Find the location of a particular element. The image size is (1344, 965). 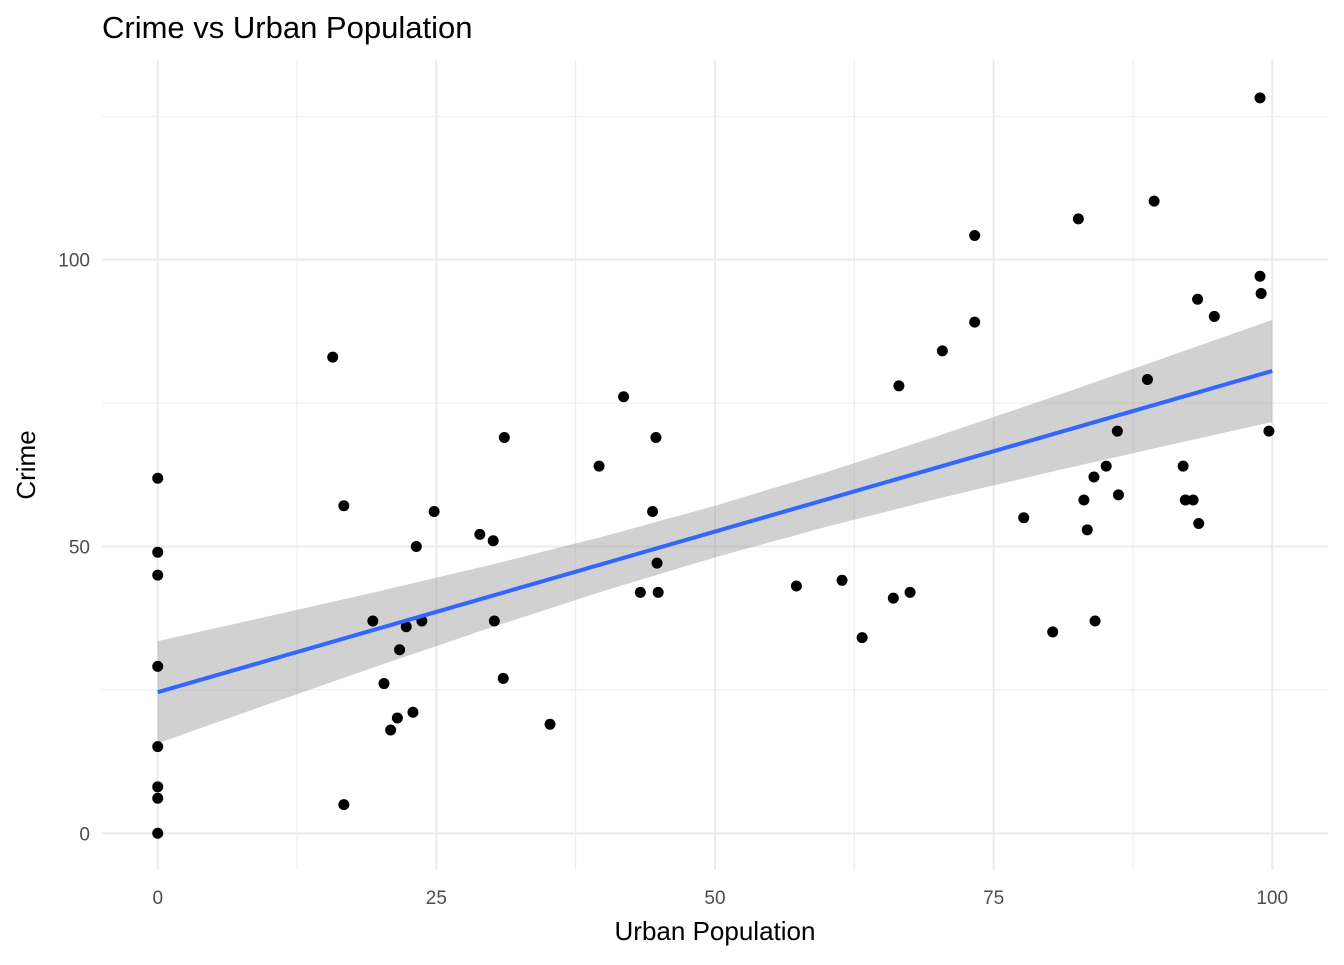

x-tick-label: 50 is located at coordinates (714, 898).